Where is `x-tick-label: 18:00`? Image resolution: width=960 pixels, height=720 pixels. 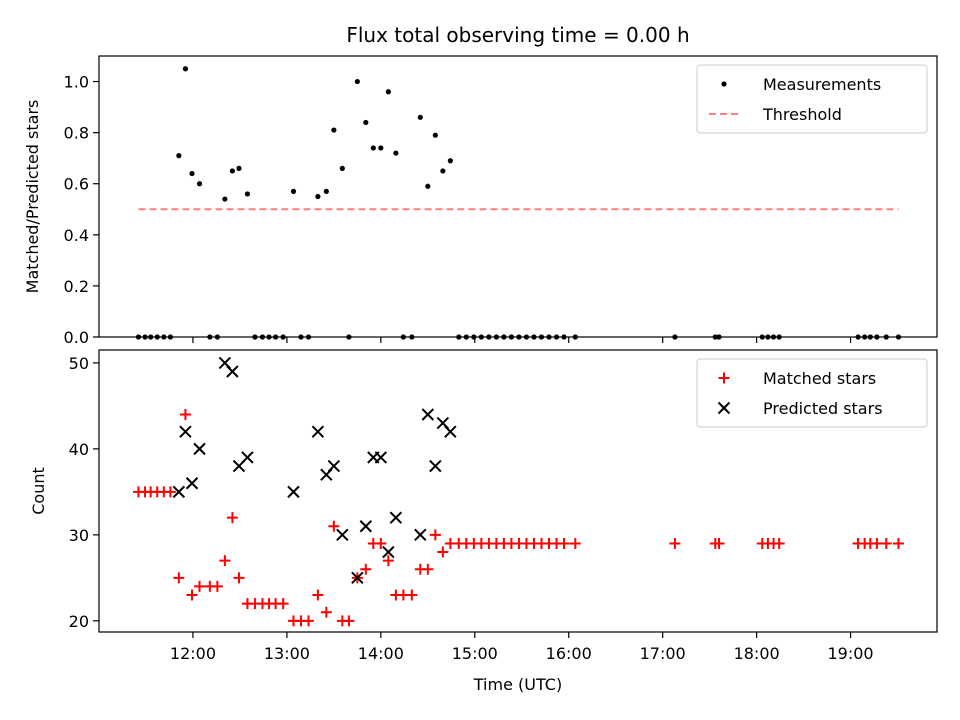 x-tick-label: 18:00 is located at coordinates (757, 653).